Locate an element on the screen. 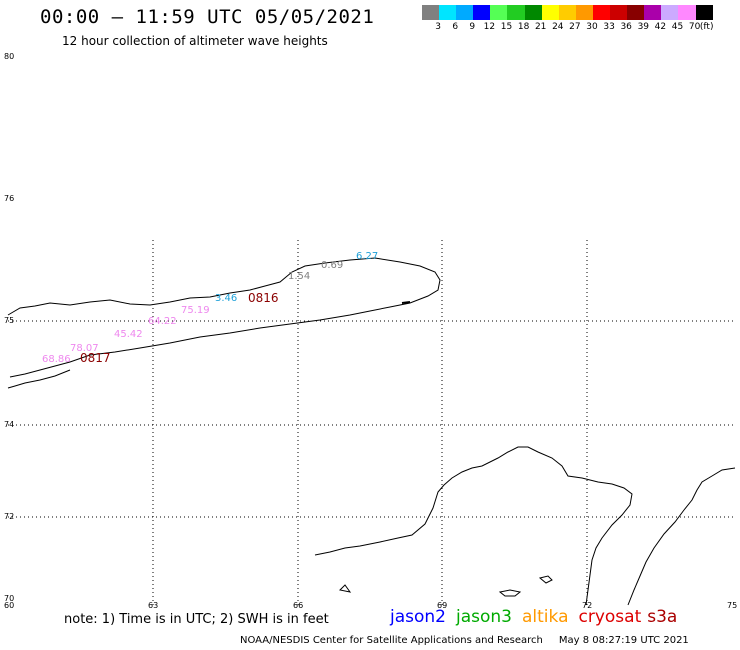  wave-height-label: 75.19 is located at coordinates (195, 310).